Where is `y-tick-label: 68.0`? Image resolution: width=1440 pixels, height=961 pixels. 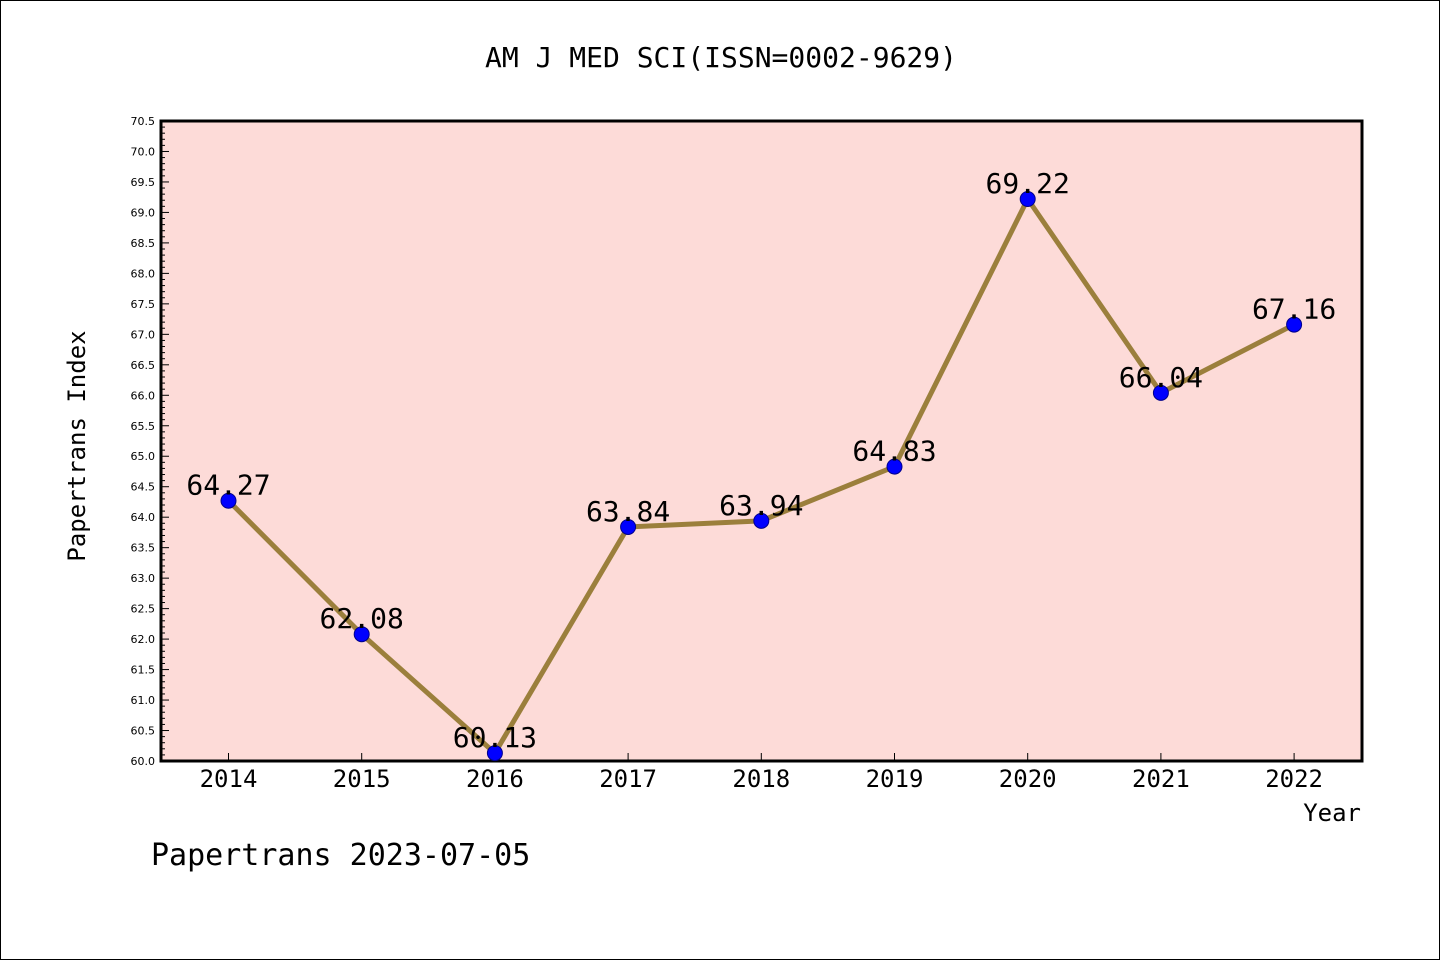 y-tick-label: 68.0 is located at coordinates (143, 273).